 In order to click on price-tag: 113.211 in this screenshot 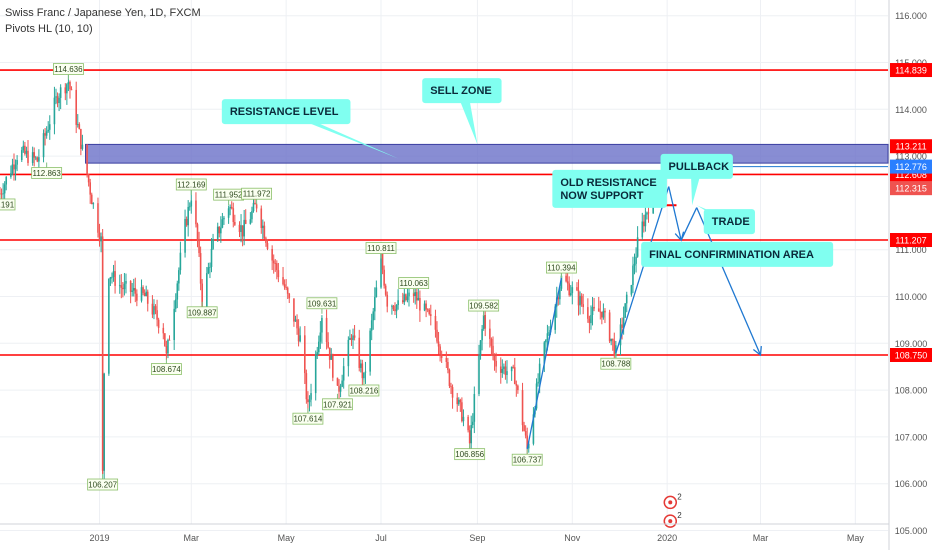, I will do `click(911, 146)`.